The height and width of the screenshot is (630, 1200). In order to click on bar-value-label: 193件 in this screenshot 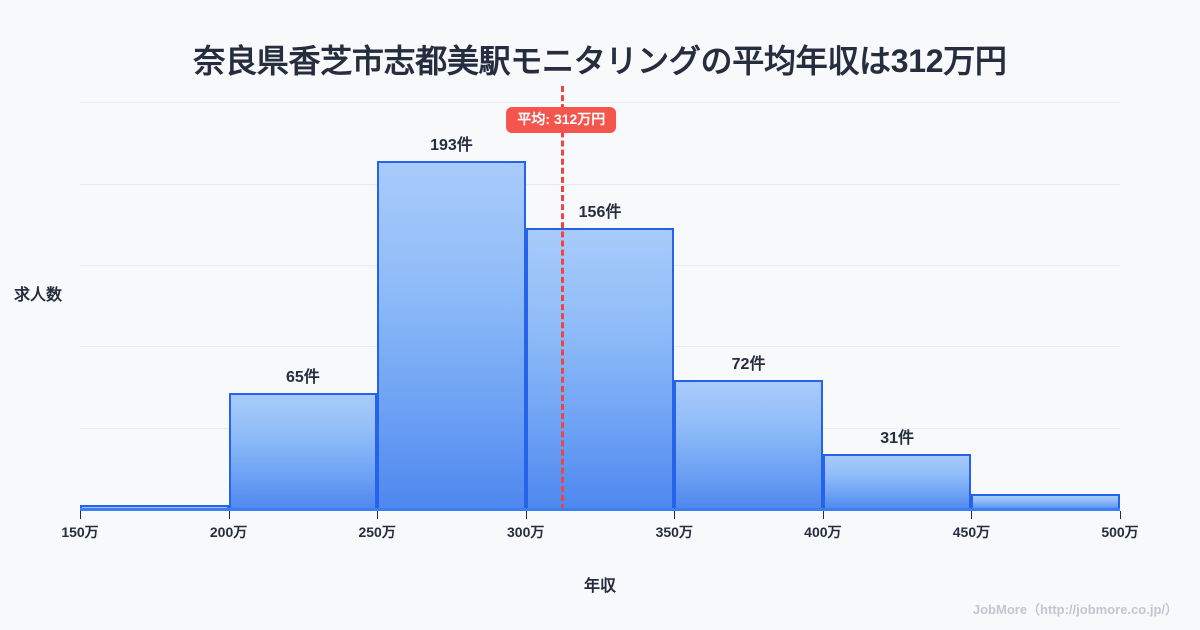, I will do `click(451, 146)`.